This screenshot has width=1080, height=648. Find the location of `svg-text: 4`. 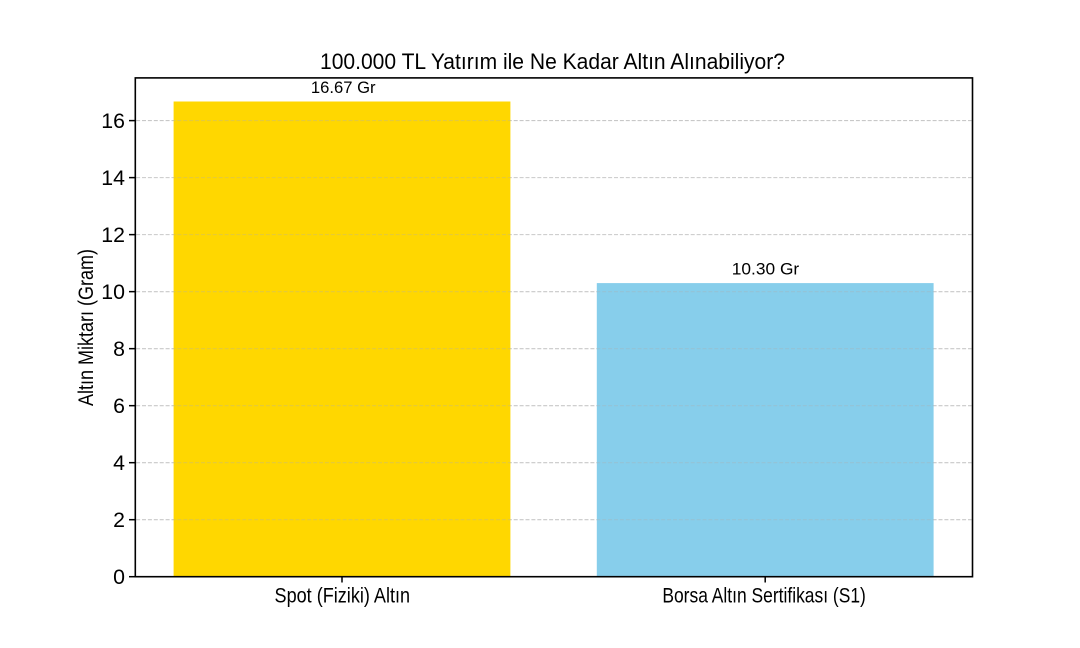

svg-text: 4 is located at coordinates (119, 463).